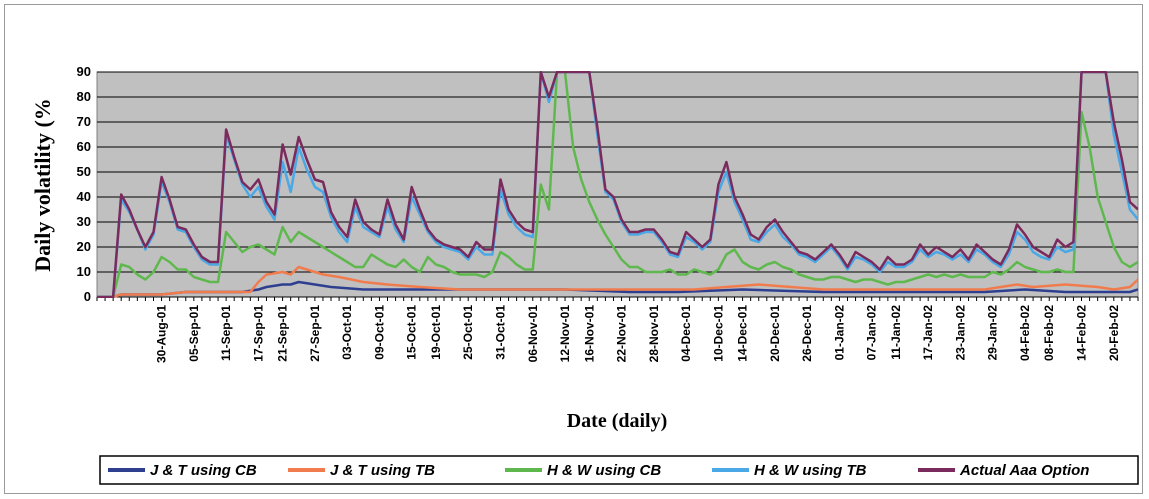 Image resolution: width=1149 pixels, height=499 pixels. Describe the element at coordinates (162, 334) in the screenshot. I see `x-tick-label: 30-Aug-01` at that location.